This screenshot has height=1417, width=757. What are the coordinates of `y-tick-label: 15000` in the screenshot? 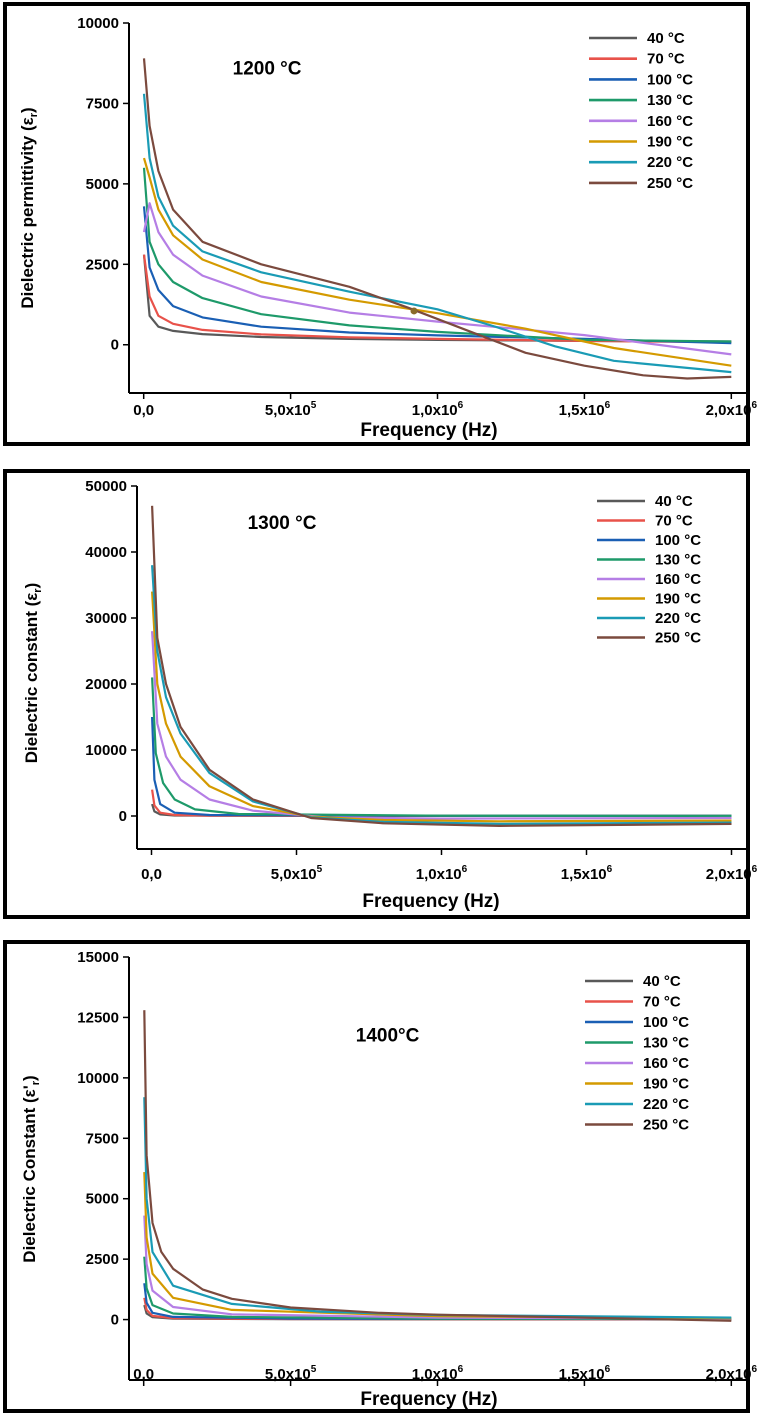 It's located at (98, 957).